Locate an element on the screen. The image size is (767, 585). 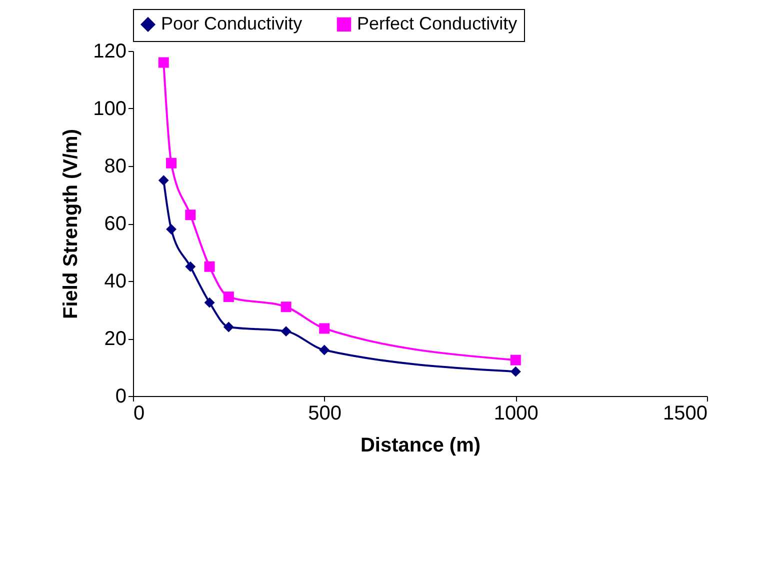
legend-label: Poor Conductivity is located at coordinates (231, 23).